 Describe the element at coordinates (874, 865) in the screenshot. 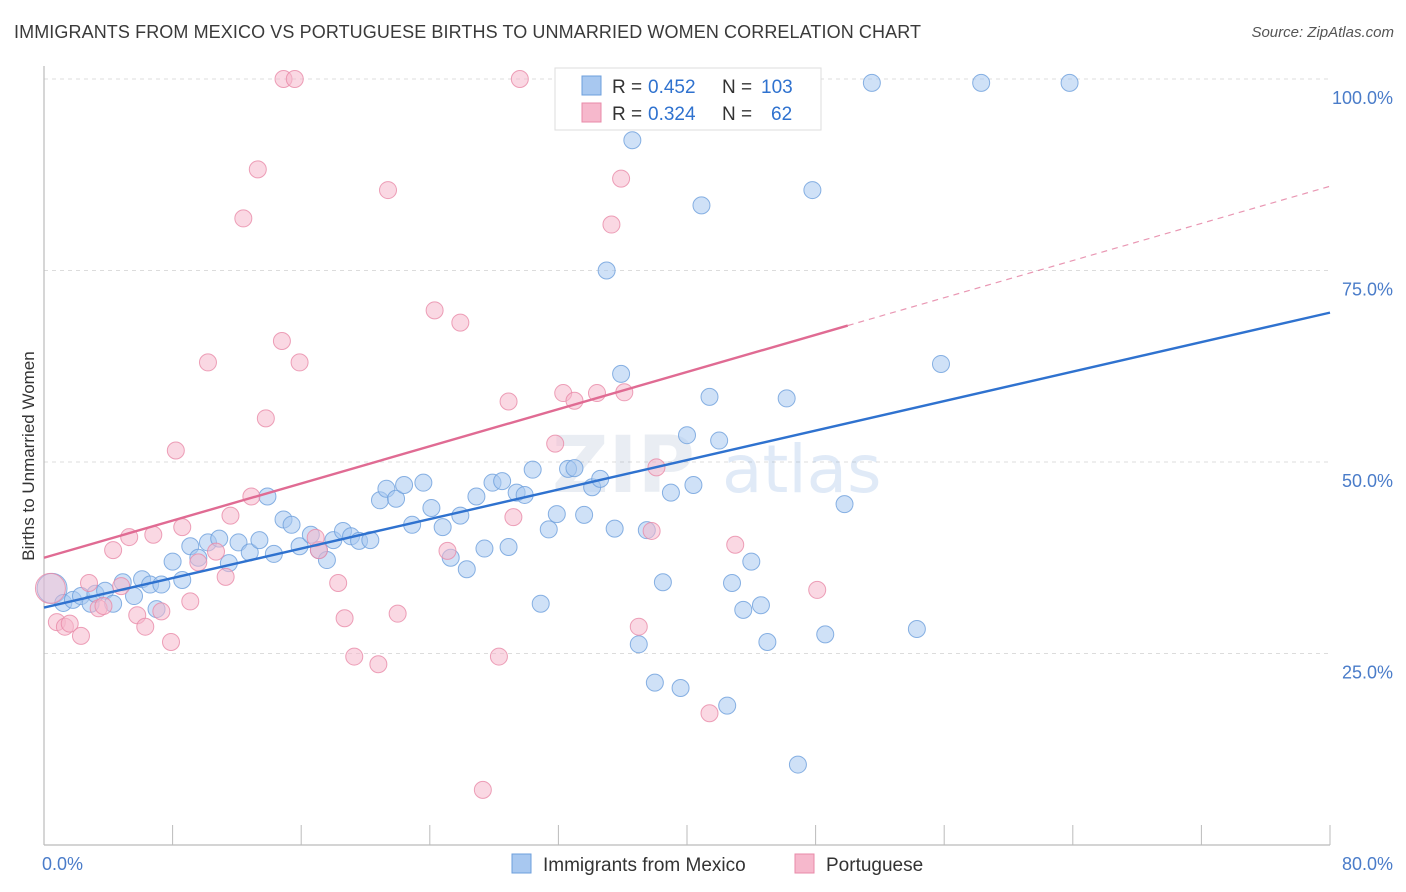

I see `legend-label-portuguese: Portuguese` at that location.